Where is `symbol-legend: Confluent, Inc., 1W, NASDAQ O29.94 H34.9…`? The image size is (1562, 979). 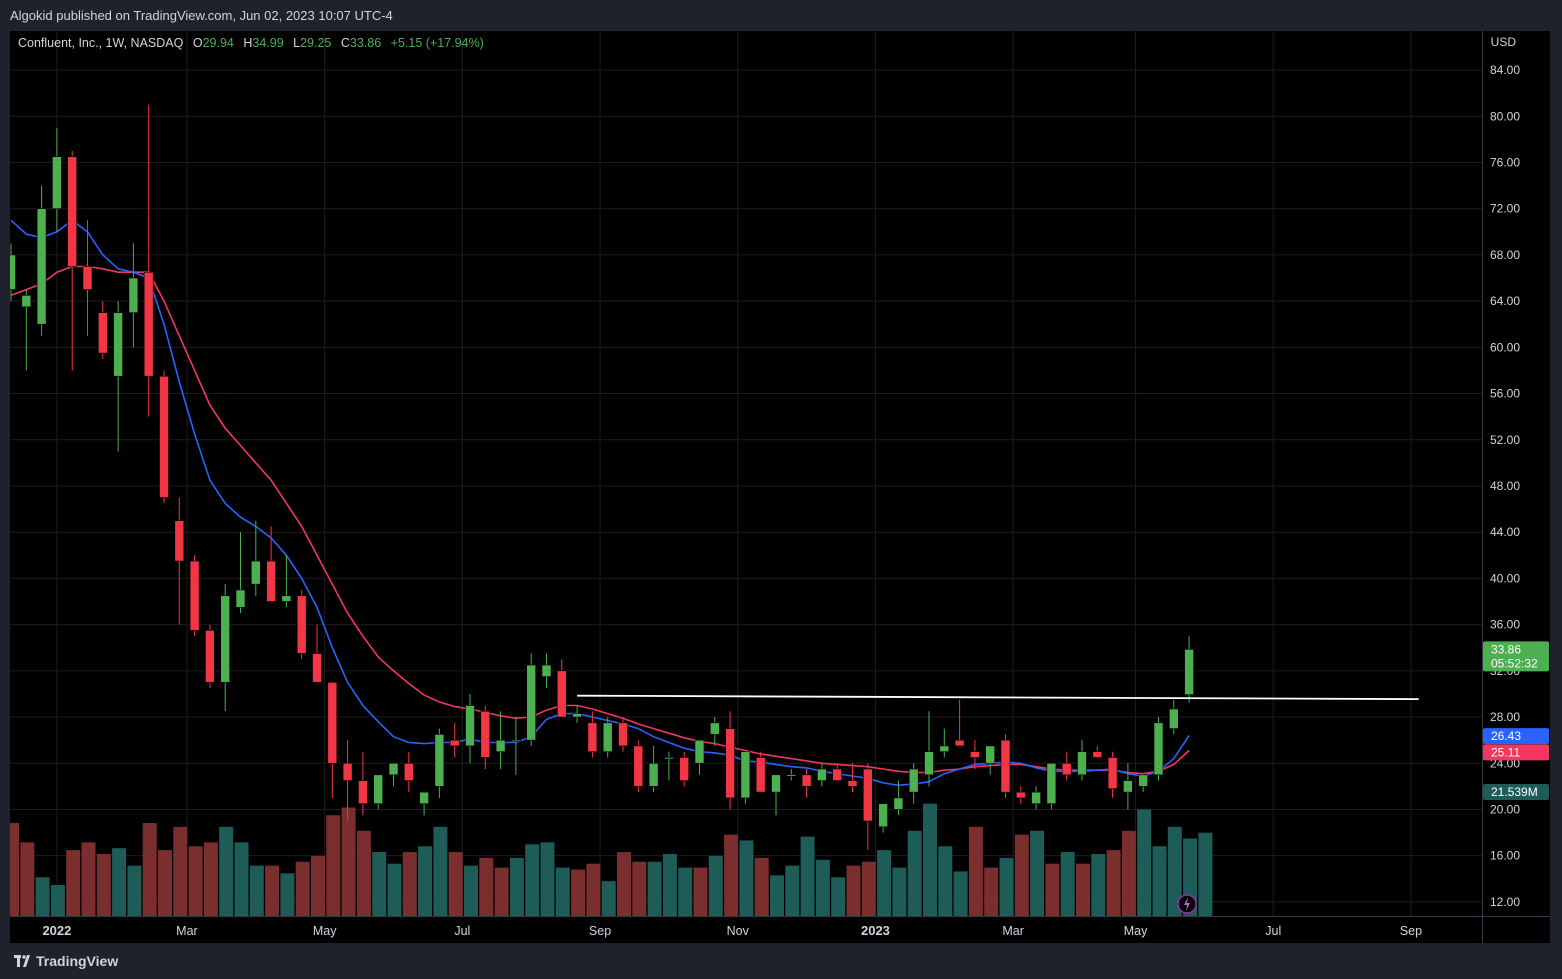 symbol-legend: Confluent, Inc., 1W, NASDAQ O29.94 H34.9… is located at coordinates (251, 43).